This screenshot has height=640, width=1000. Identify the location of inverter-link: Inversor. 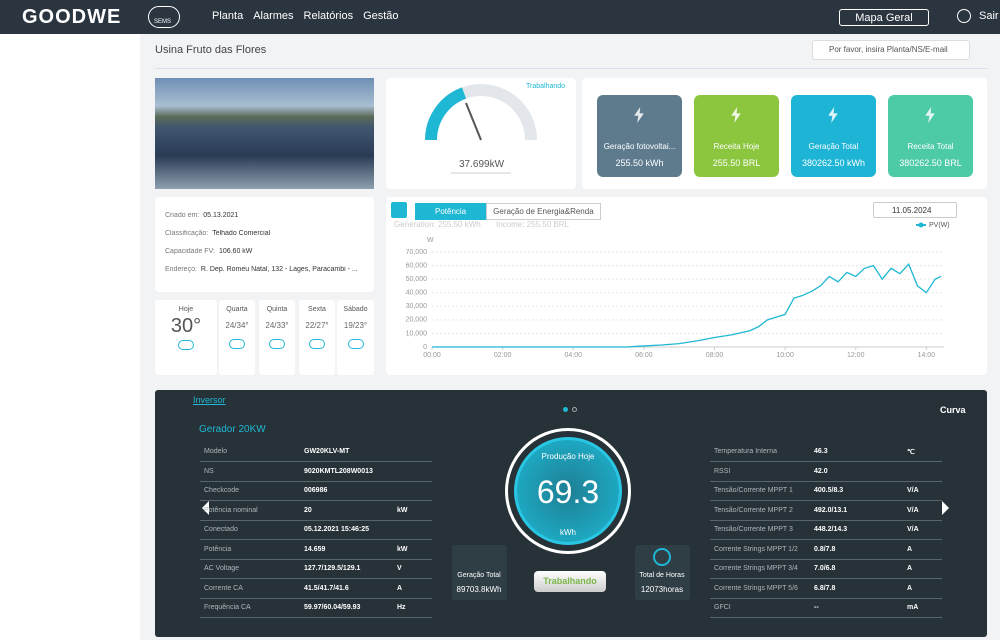
(209, 400).